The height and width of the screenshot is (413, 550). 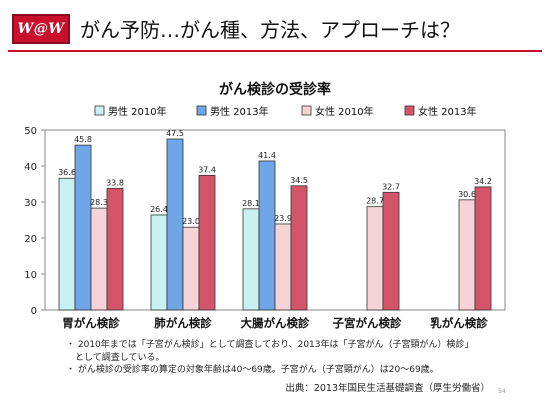 I want to click on y-tick-label: 30, so click(x=30, y=203).